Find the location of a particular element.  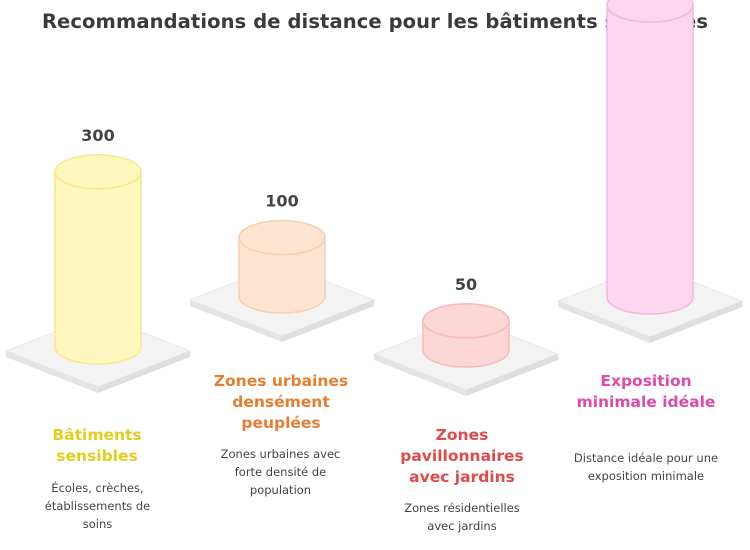

category-description-batiments-sensibles: Écoles, crèches, établissements de soins is located at coordinates (97, 506).